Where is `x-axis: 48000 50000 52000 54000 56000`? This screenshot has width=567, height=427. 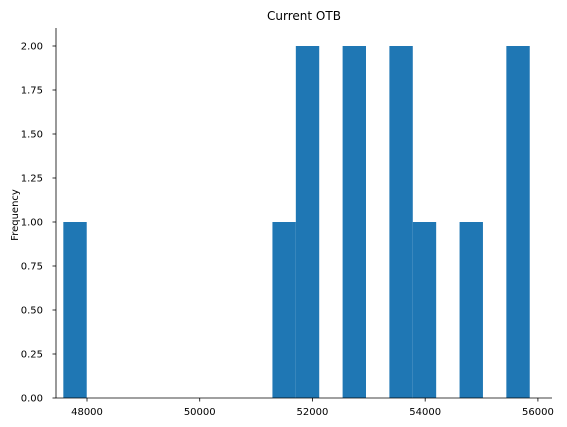
x-axis: 48000 50000 52000 54000 56000 is located at coordinates (312, 408).